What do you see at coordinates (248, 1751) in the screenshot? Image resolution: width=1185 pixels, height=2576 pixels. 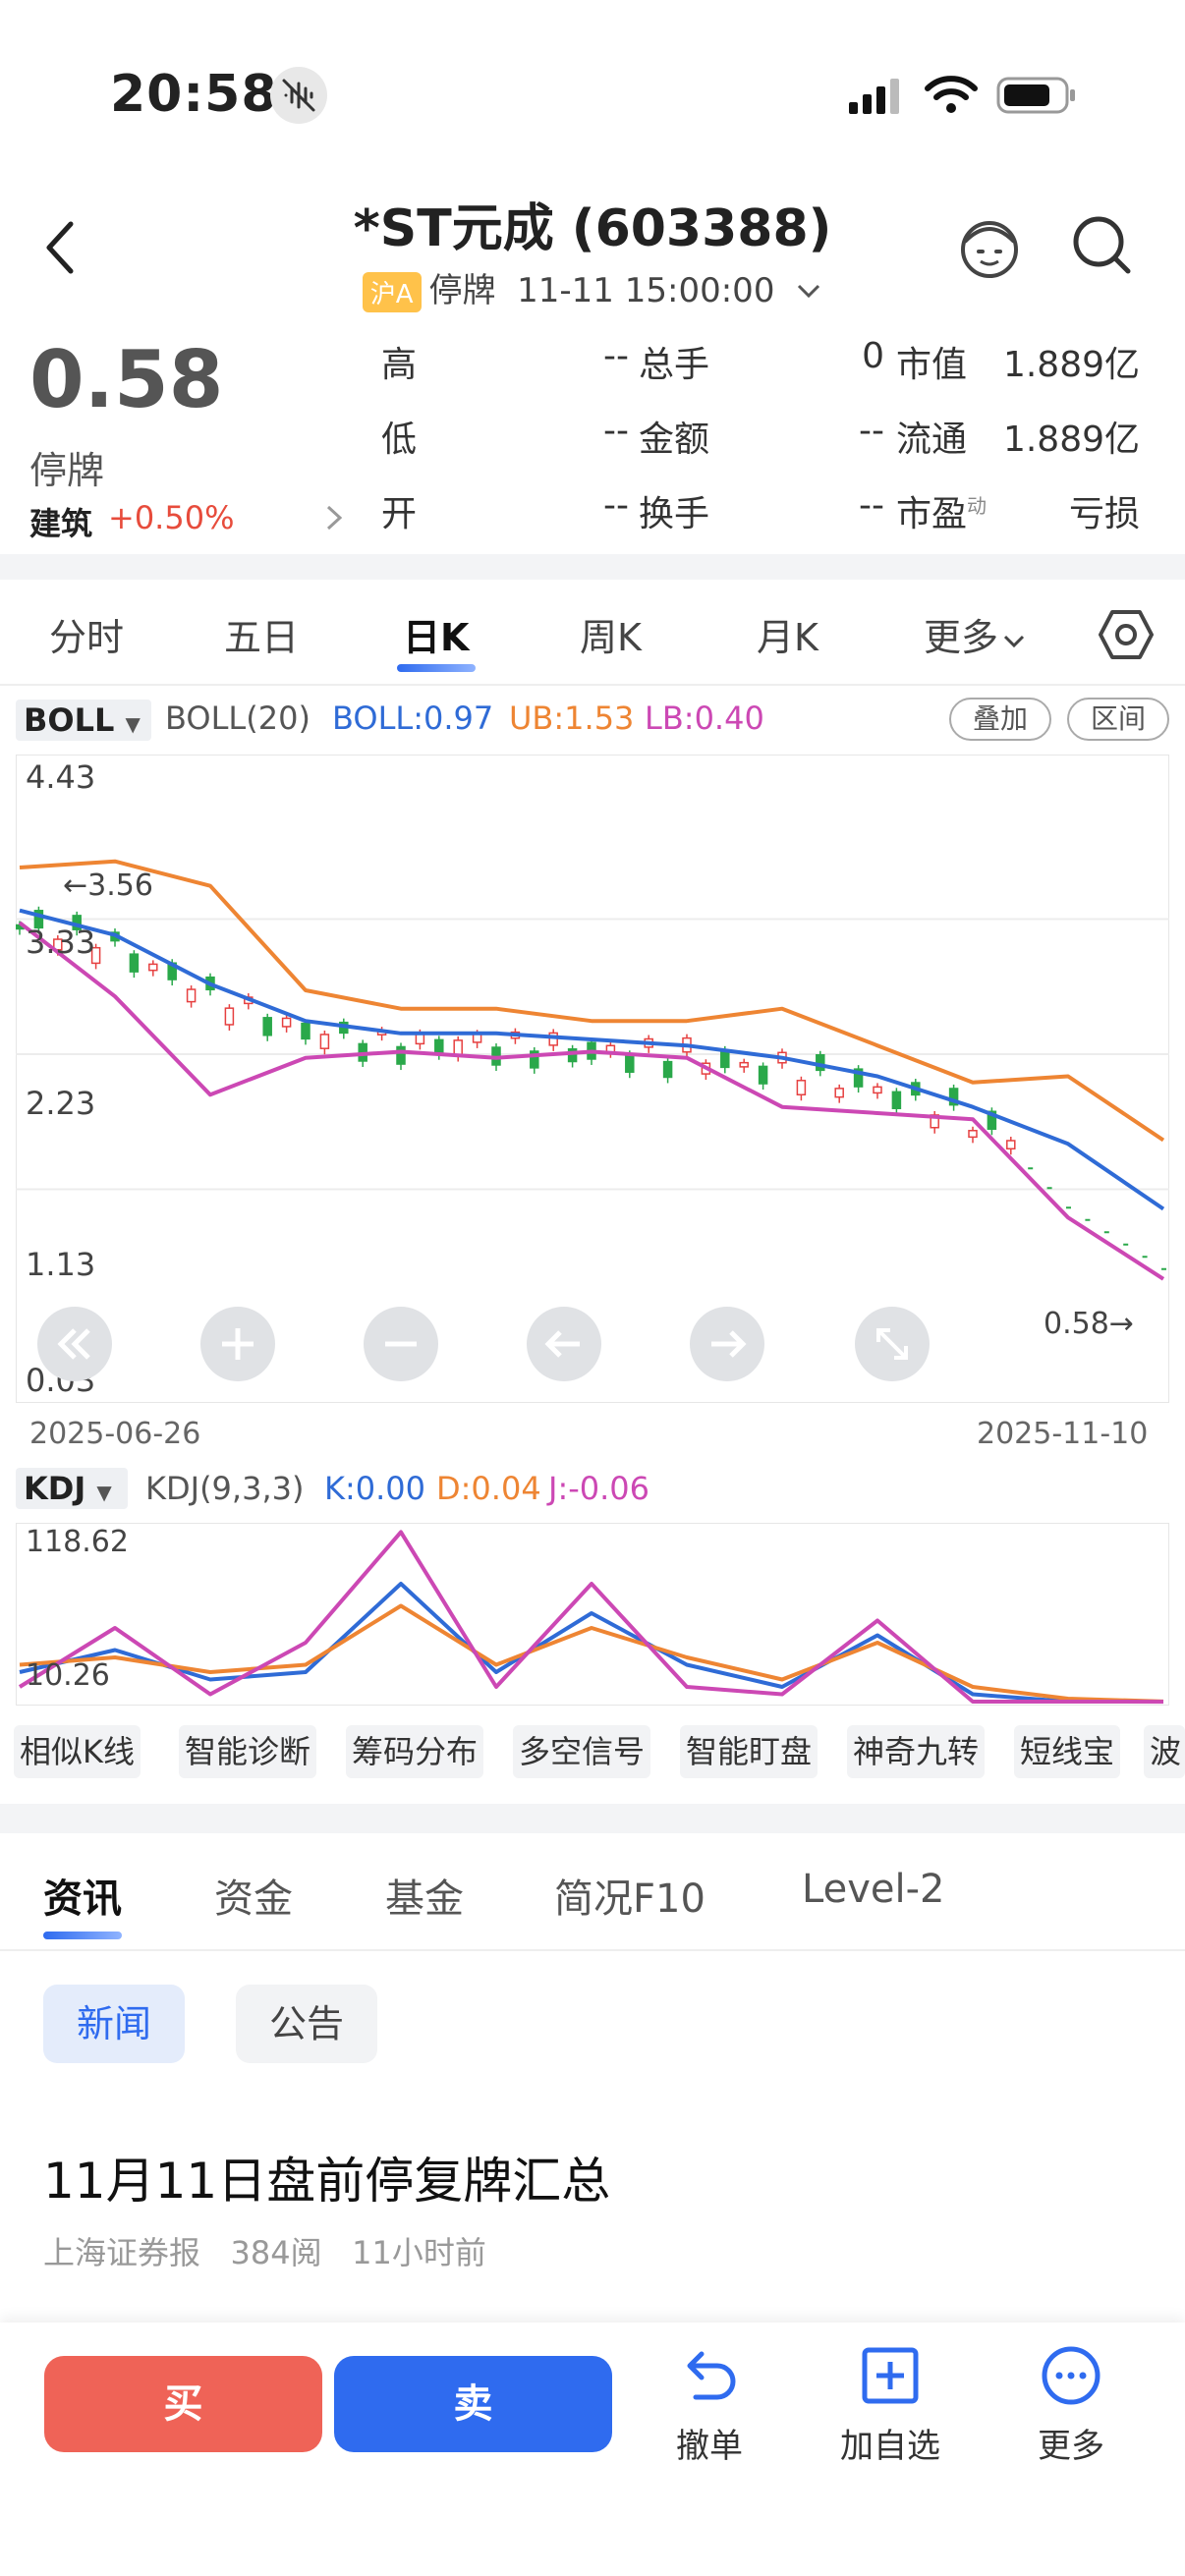 I see `feature-diagnosis: 智能诊断` at bounding box center [248, 1751].